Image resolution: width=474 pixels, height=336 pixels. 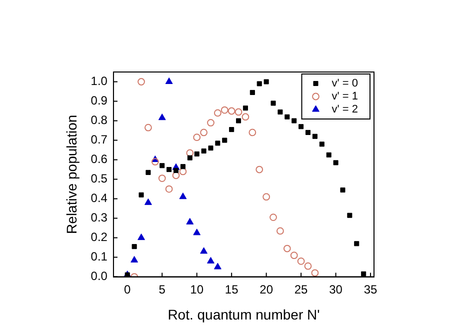 I want to click on x-tick-label: 20, so click(x=267, y=289).